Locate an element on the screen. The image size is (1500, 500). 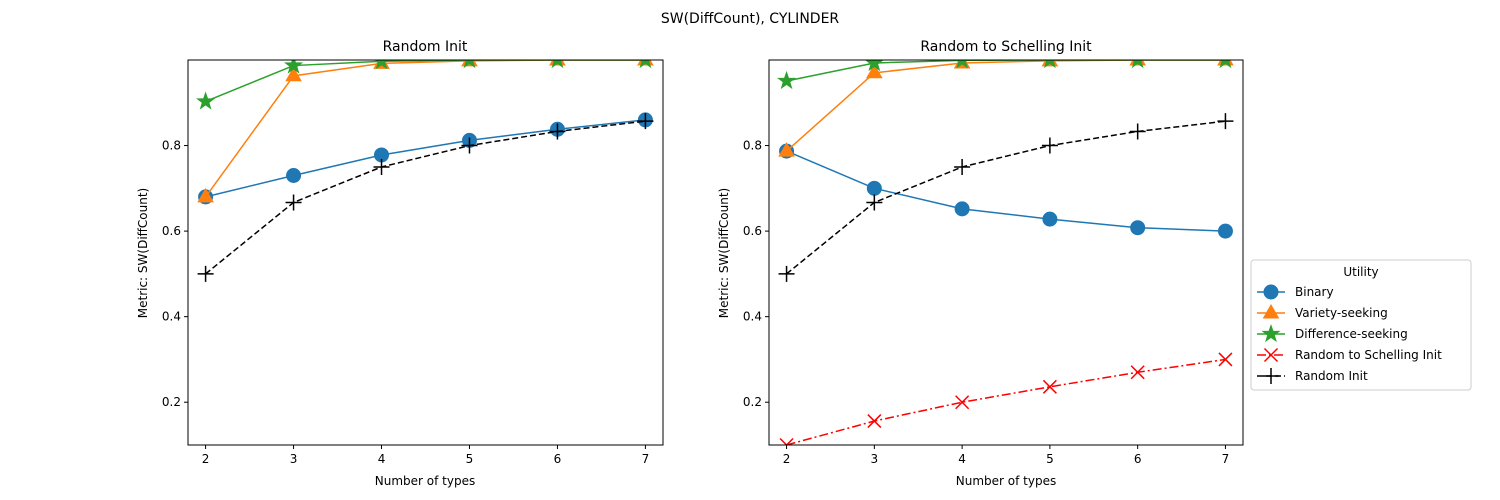
legend-frame is located at coordinates (1361, 325).